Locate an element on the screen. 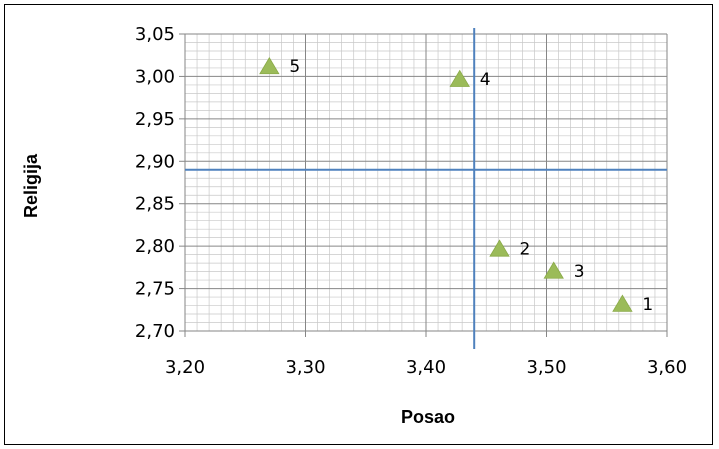  y-tick-label: 2,75 is located at coordinates (155, 289).